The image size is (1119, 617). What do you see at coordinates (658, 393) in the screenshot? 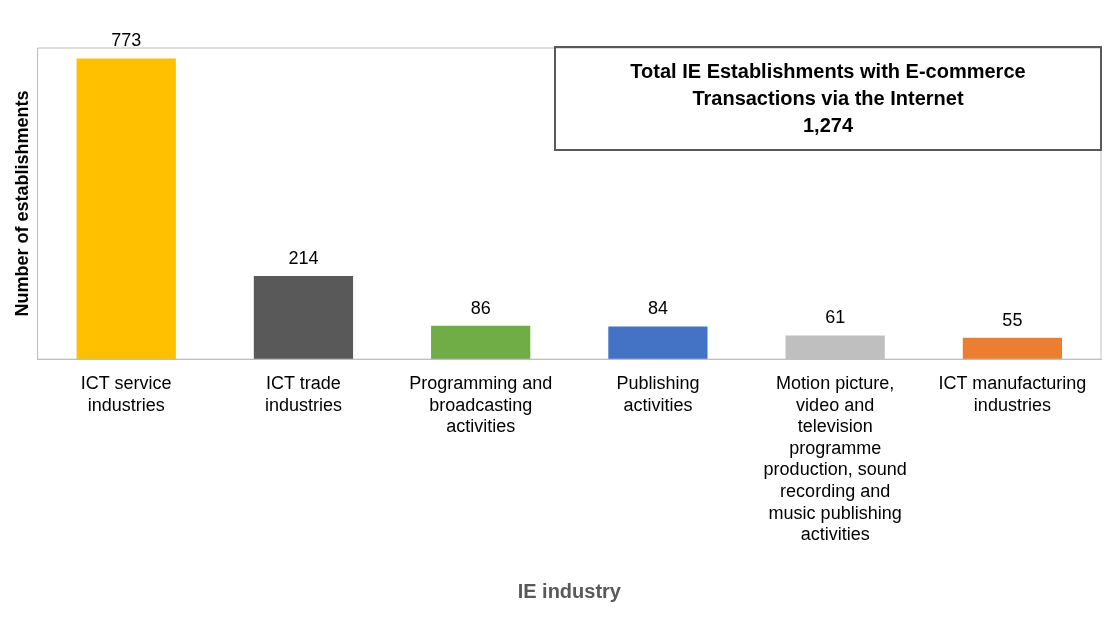
I see `x-tick-label: Publishing activities` at bounding box center [658, 393].